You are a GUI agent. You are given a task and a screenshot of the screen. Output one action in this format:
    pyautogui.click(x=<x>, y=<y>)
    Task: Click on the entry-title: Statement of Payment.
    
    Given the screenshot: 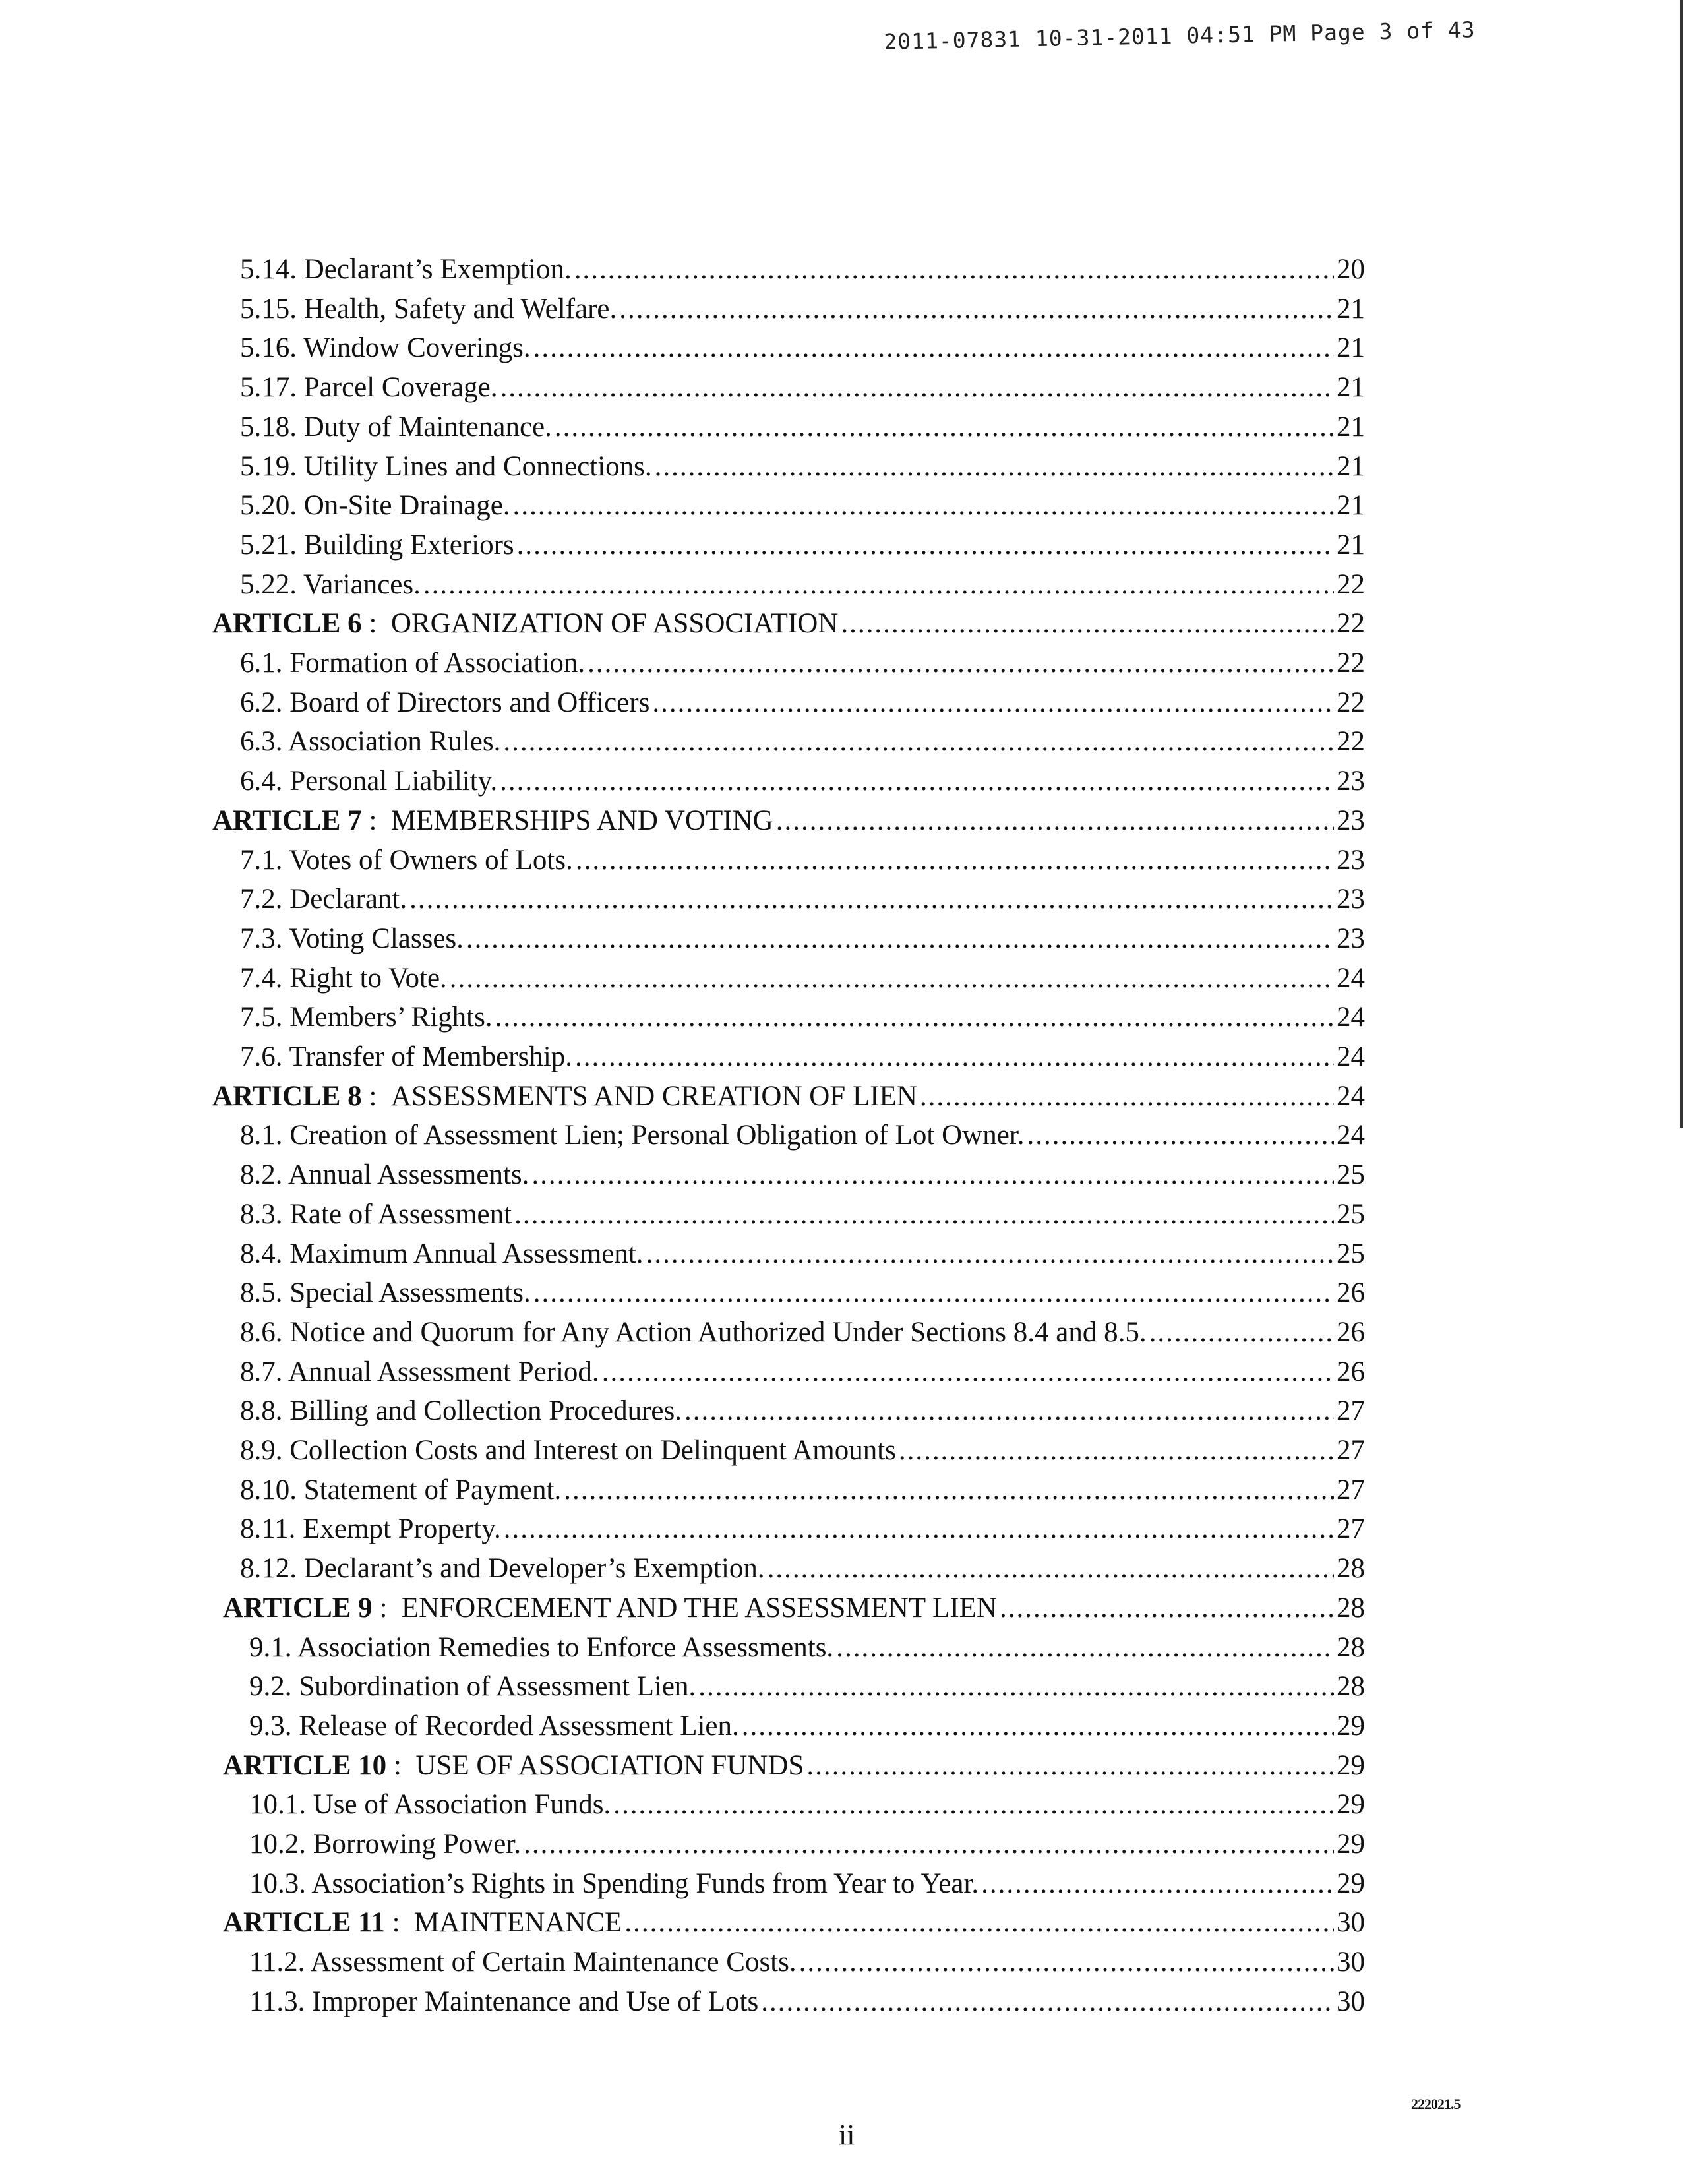 What is the action you would take?
    pyautogui.click(x=432, y=1489)
    